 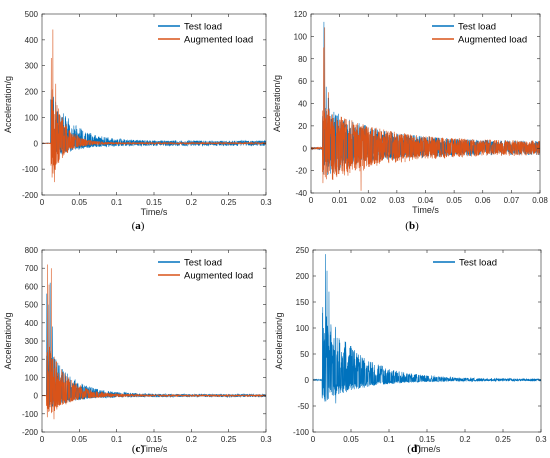 I want to click on x-tick-label: 0.01, so click(x=340, y=200).